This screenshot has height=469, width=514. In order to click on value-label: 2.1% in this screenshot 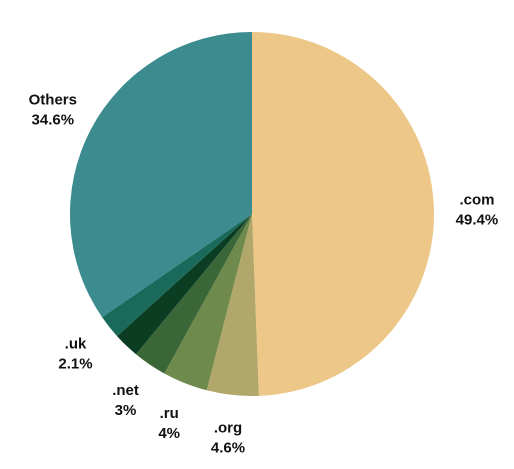, I will do `click(75, 364)`.